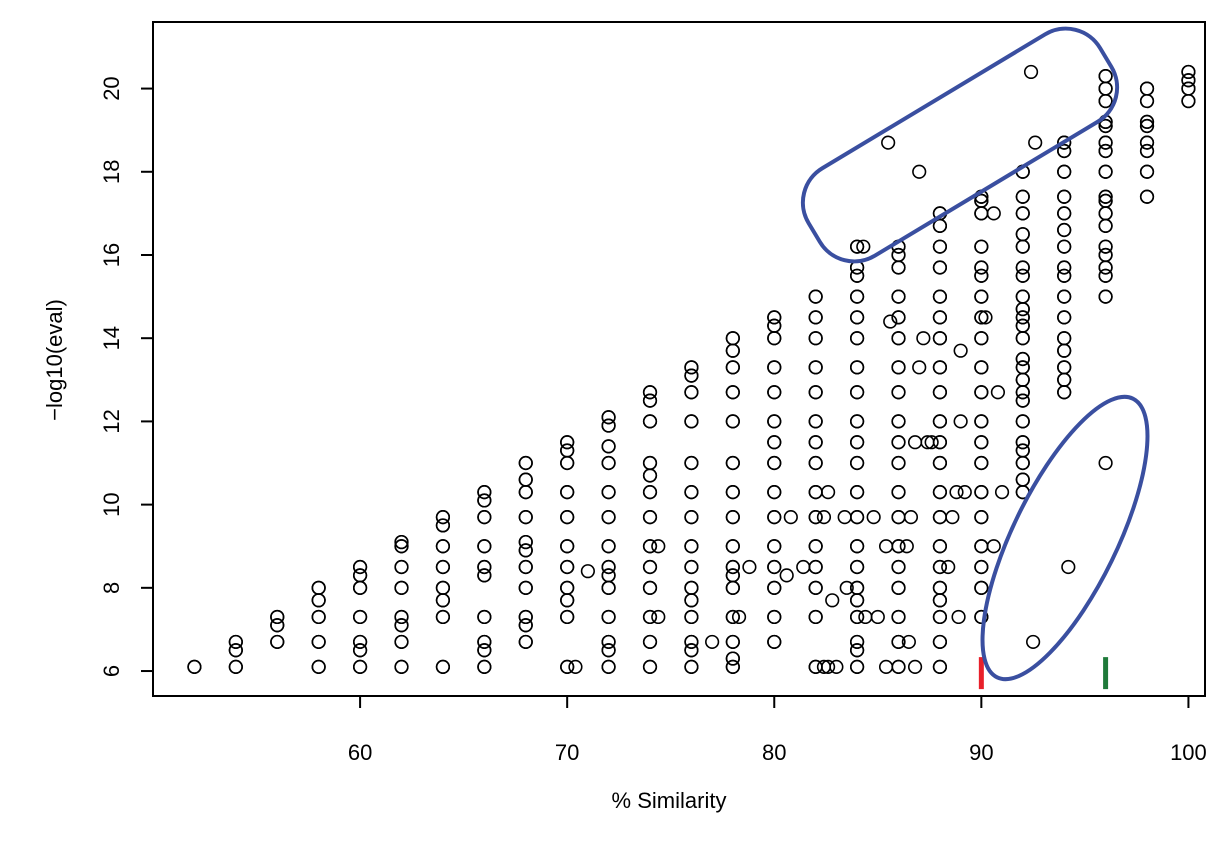 Image resolution: width=1207 pixels, height=845 pixels. I want to click on x-tick-label: 90, so click(981, 752).